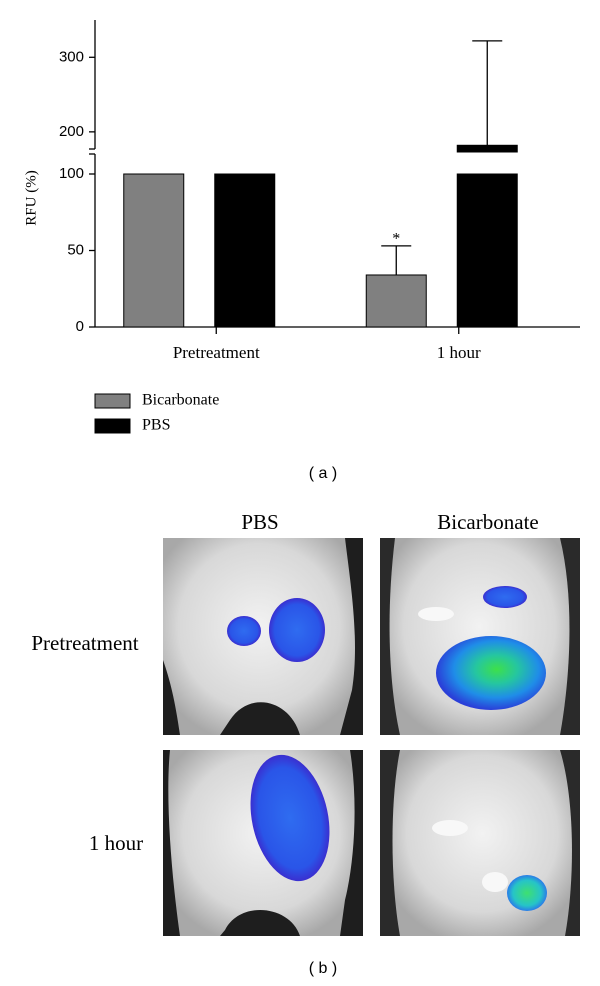  Describe the element at coordinates (80, 326) in the screenshot. I see `y-tick-label: 0` at that location.